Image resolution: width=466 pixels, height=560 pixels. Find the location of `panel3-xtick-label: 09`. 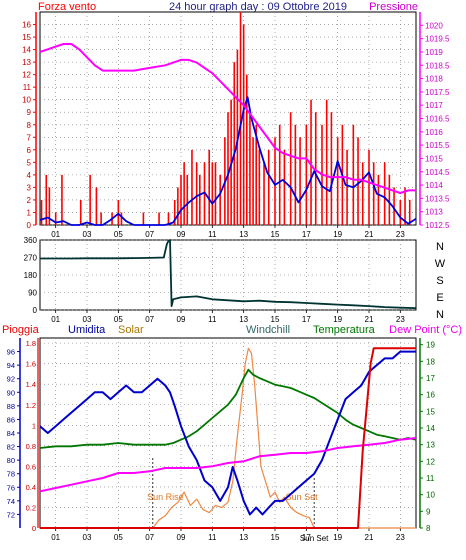

panel3-xtick-label: 09 is located at coordinates (181, 537).